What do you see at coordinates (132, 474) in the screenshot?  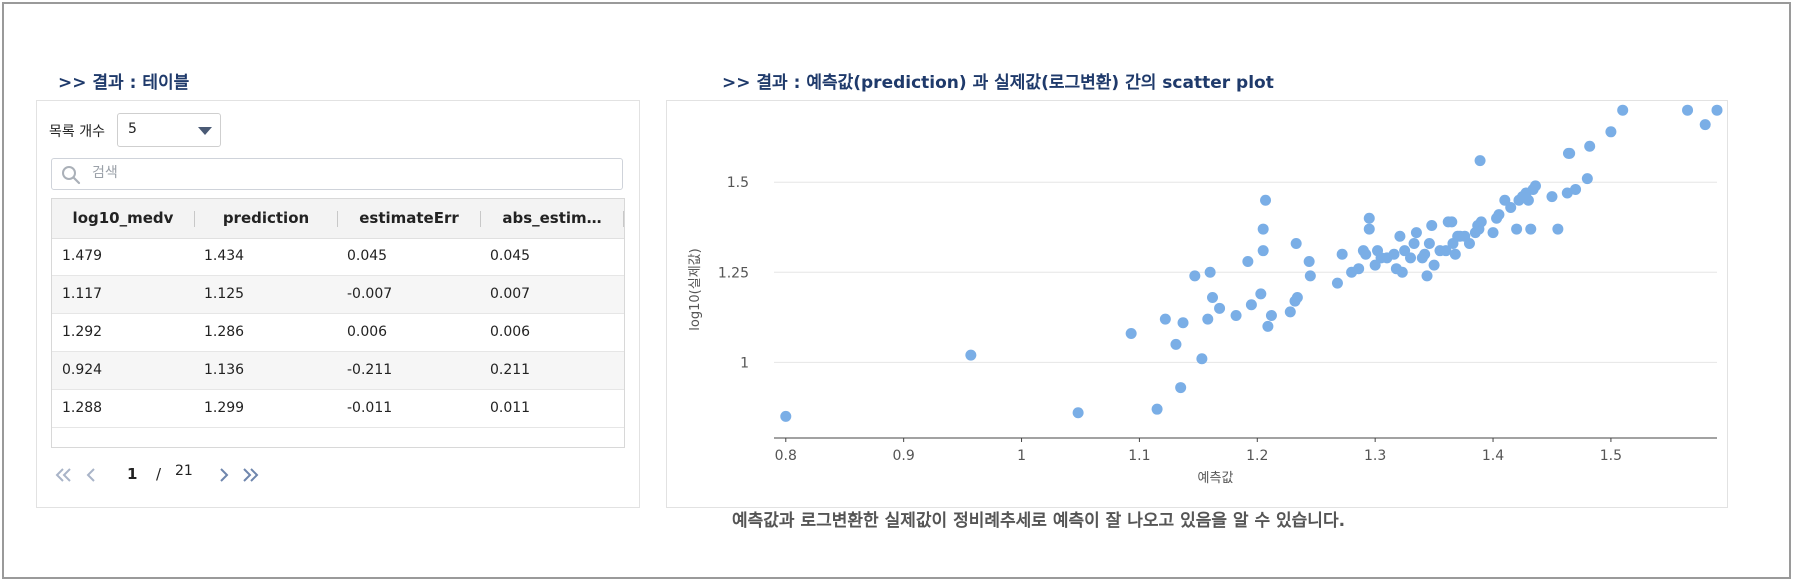 I see `current-page: 1` at bounding box center [132, 474].